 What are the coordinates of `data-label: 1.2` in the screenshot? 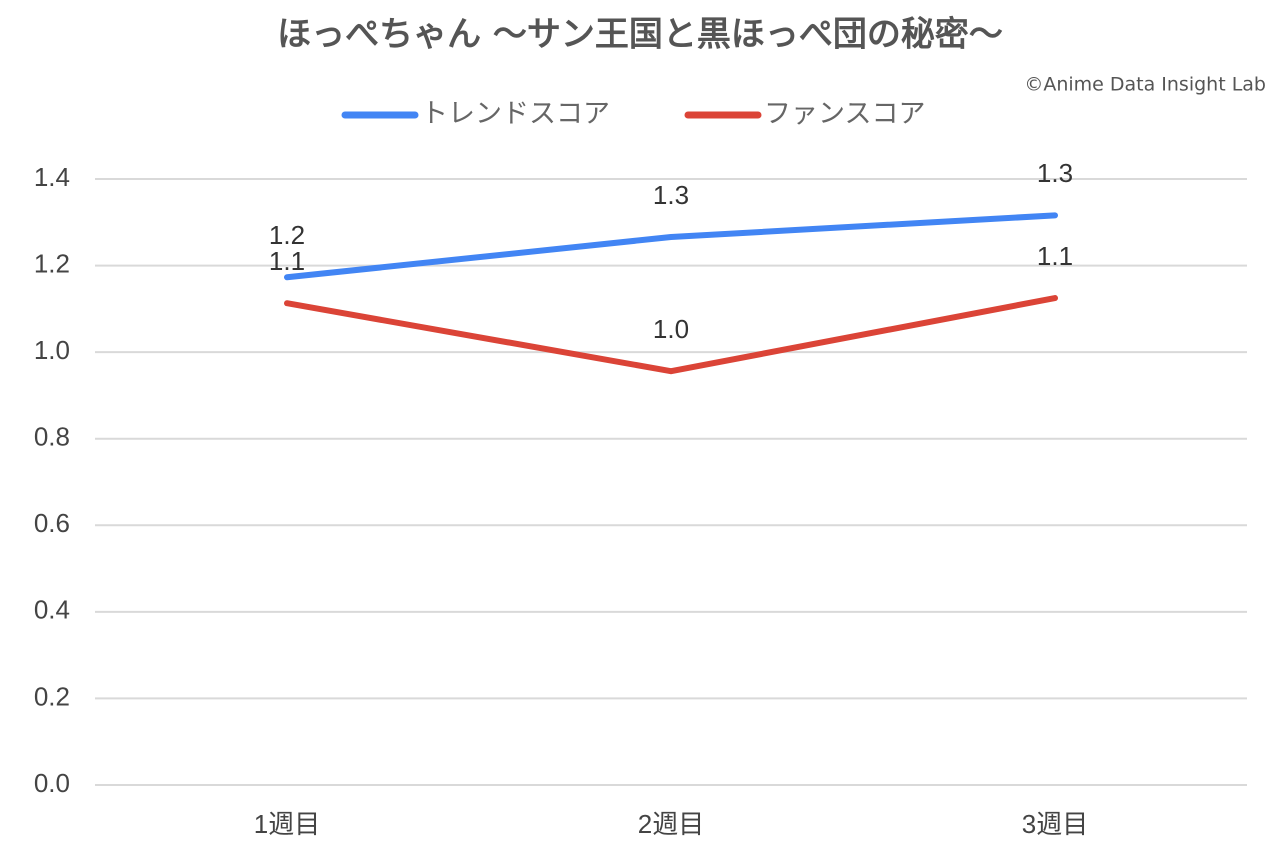 It's located at (287, 235).